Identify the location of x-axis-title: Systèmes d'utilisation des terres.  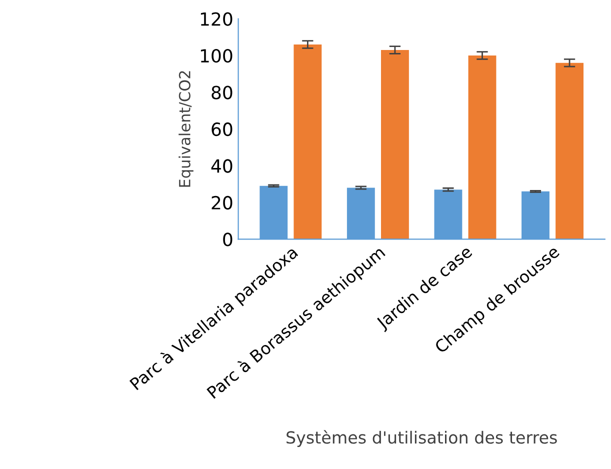
(421, 438).